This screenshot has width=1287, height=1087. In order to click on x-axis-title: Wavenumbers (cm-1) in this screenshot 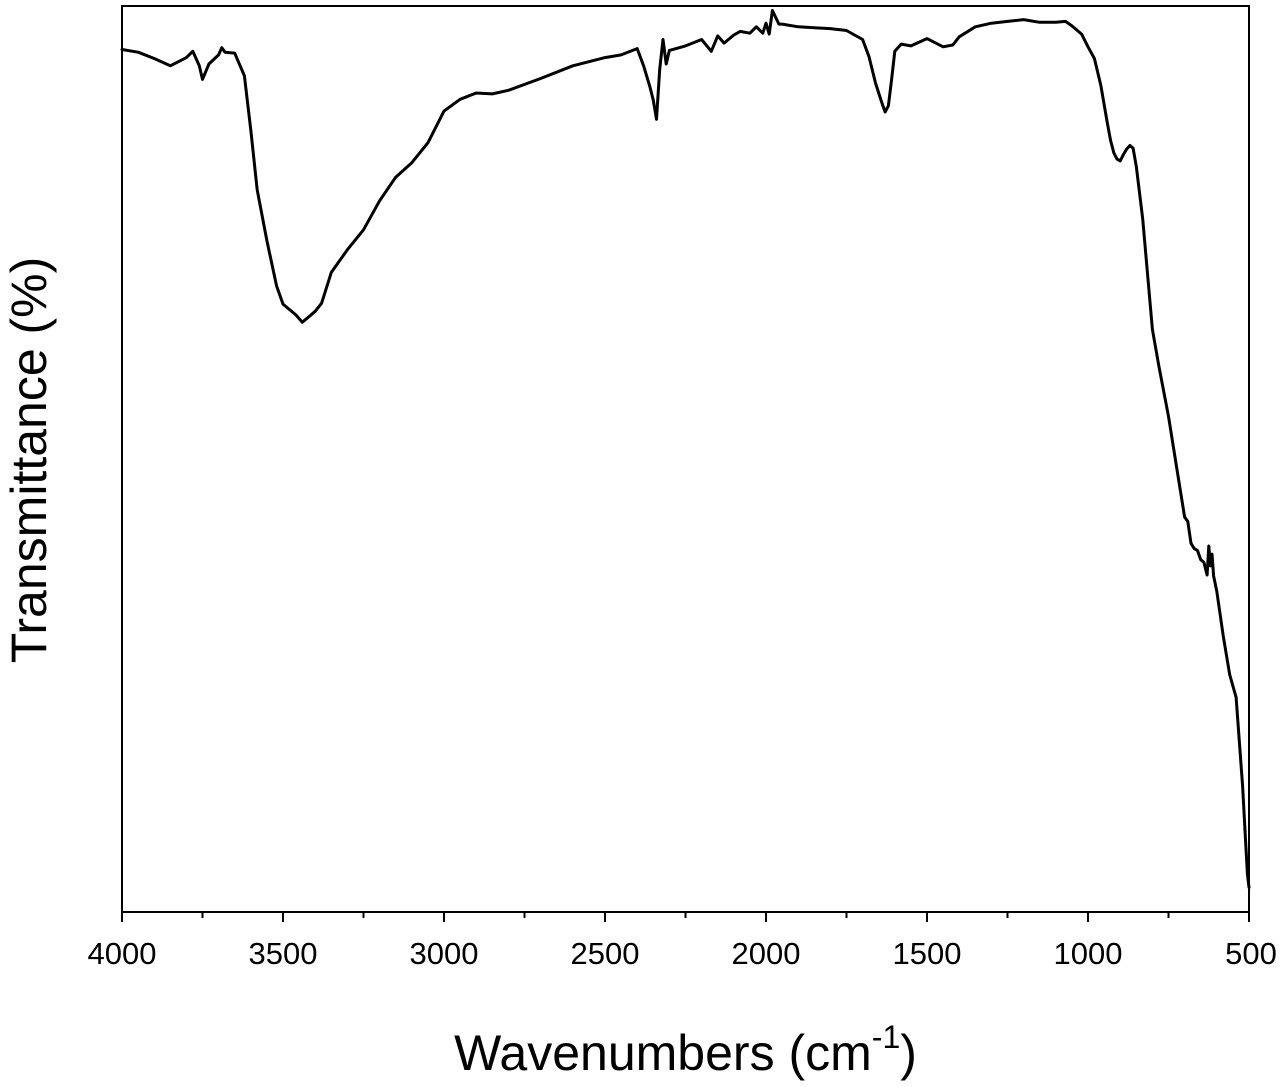, I will do `click(685, 1050)`.